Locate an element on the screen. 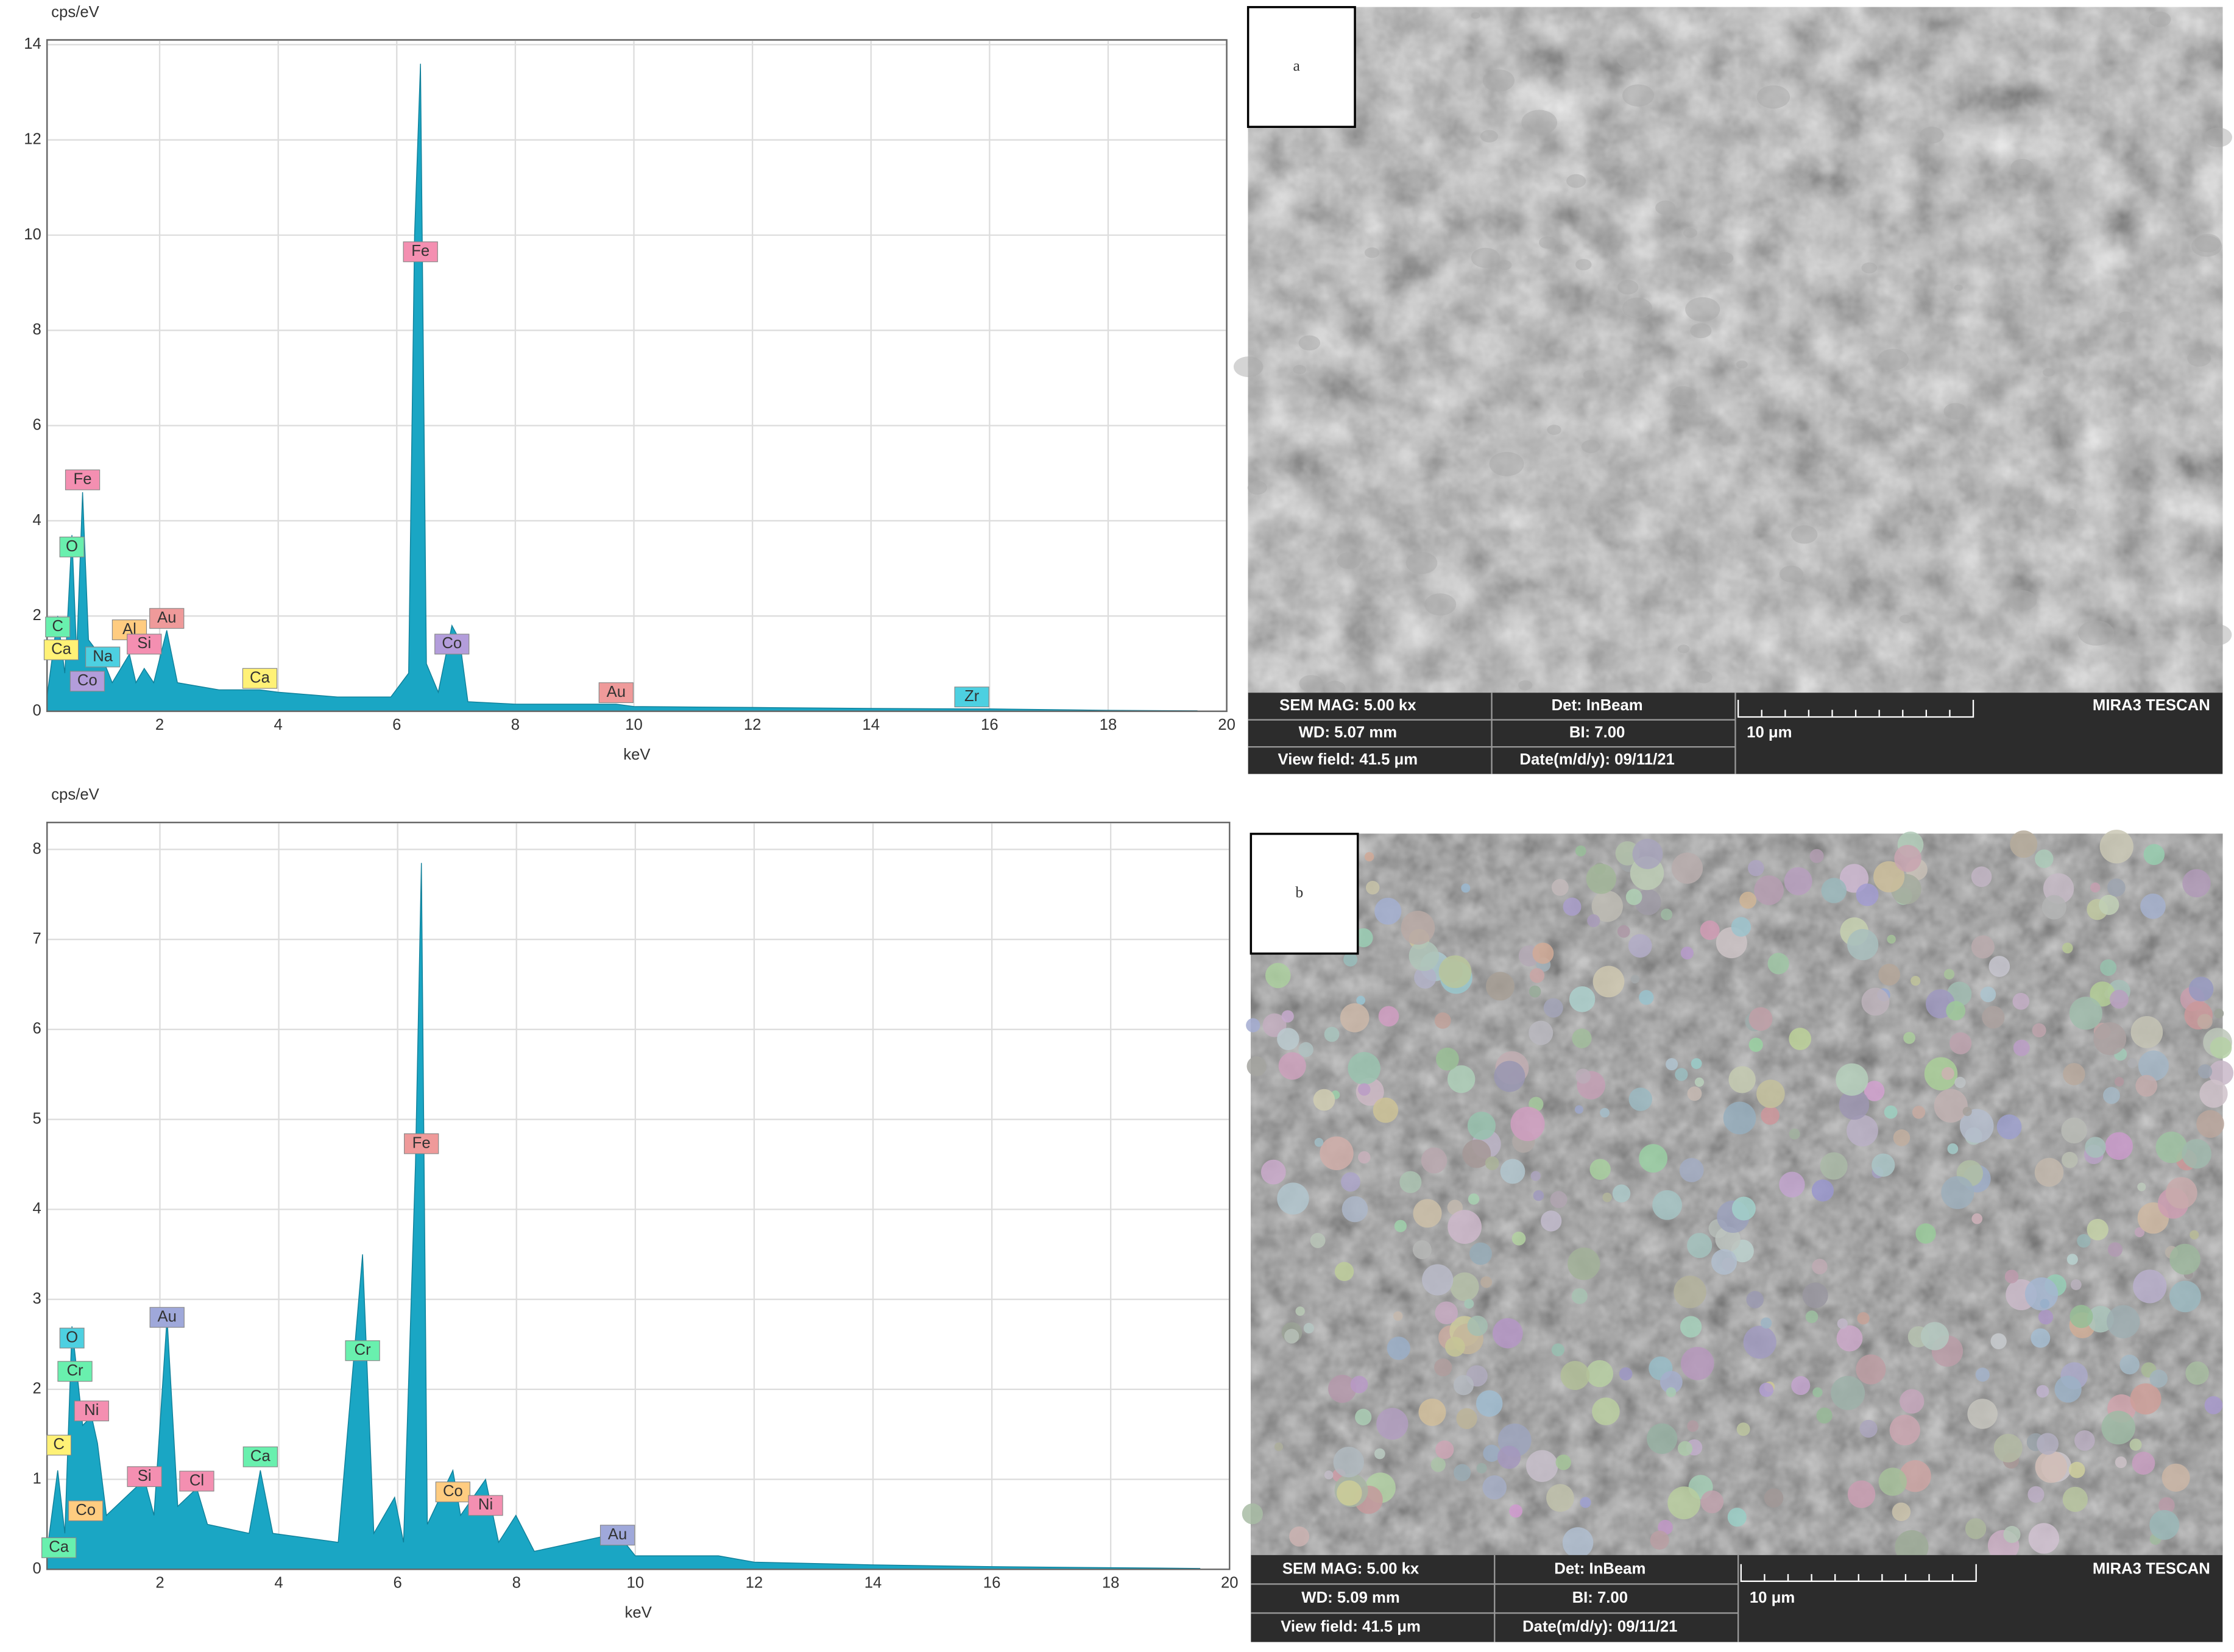 The width and height of the screenshot is (2234, 1652). peak-label: Cr is located at coordinates (363, 1349).